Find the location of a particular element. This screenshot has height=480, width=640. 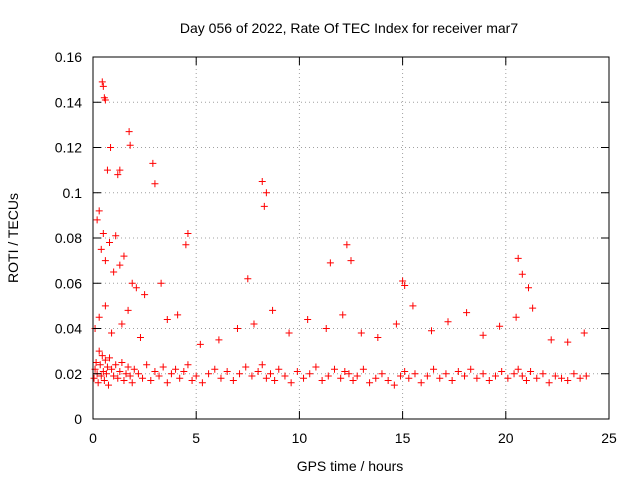

y-tick-label: 0.04 is located at coordinates (68, 329).